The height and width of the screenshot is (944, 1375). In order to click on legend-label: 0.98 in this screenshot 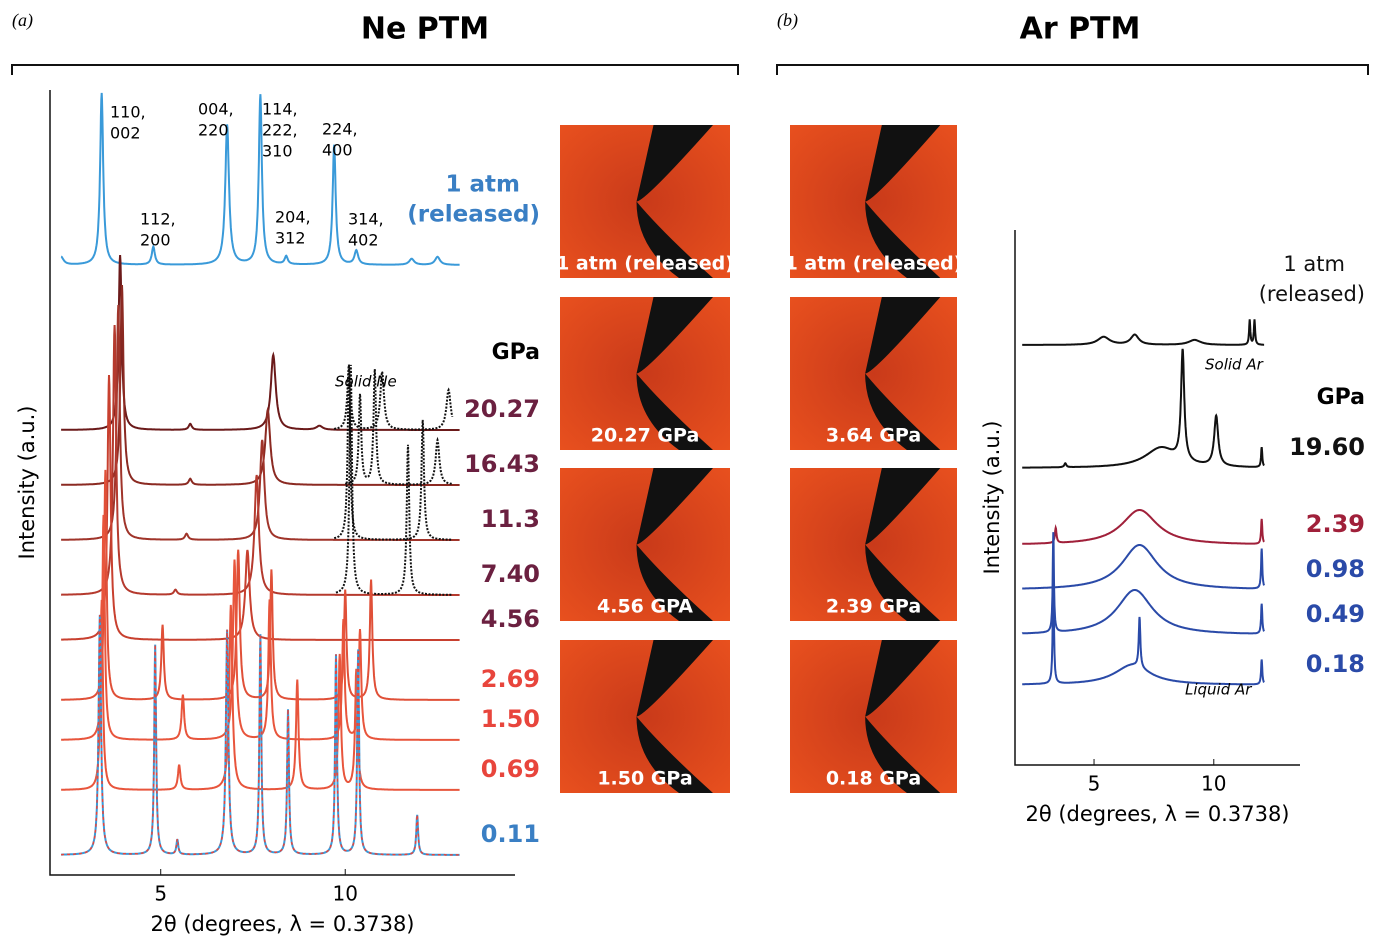, I will do `click(1335, 569)`.